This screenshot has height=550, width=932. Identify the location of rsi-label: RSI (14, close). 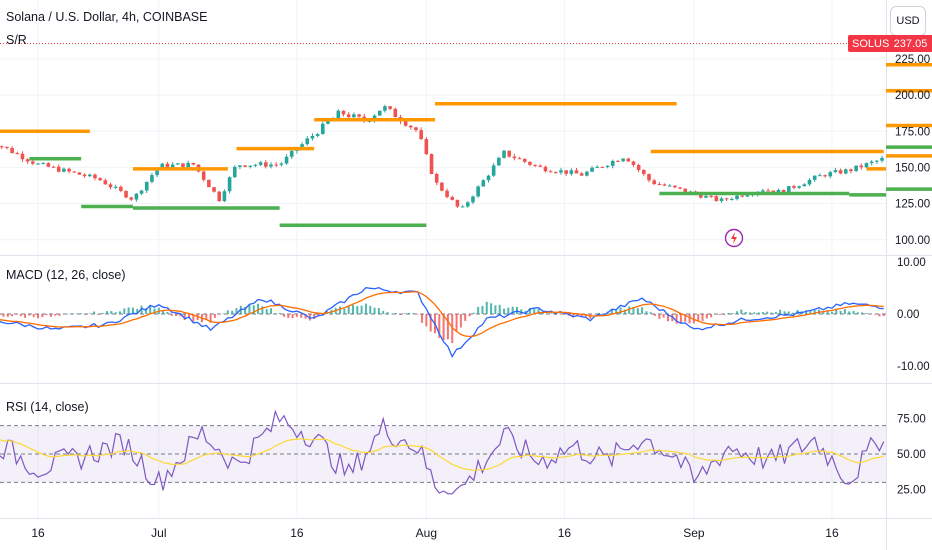
(47, 407).